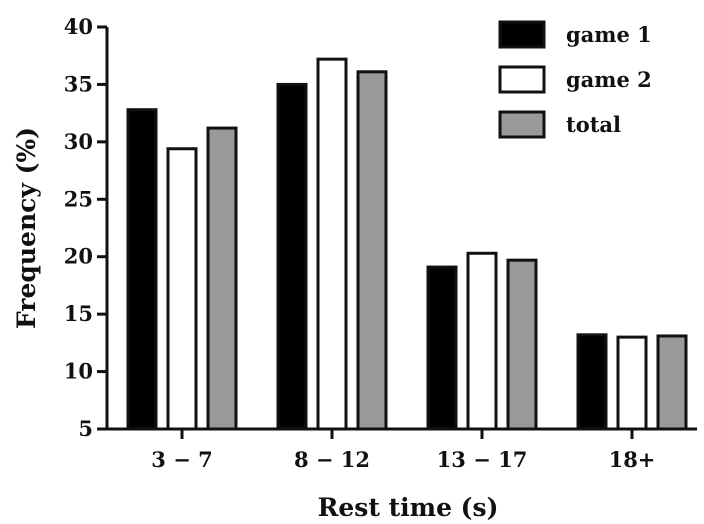 The image size is (704, 524). Describe the element at coordinates (403, 450) in the screenshot. I see `x-ticks: 3 − 7 8 − 12 13 − 17 18+` at that location.